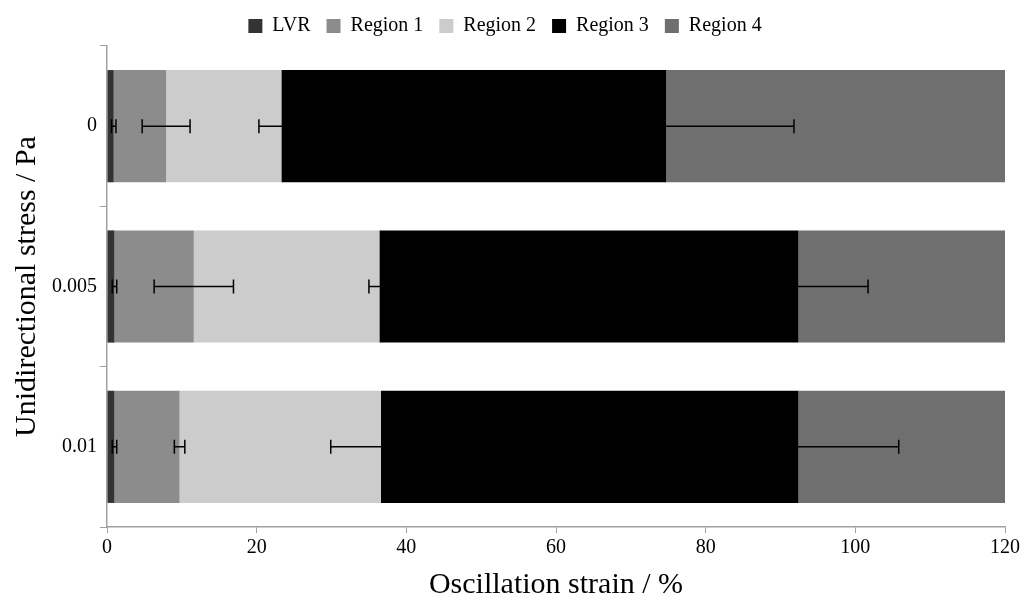  What do you see at coordinates (556, 582) in the screenshot?
I see `x-axis-title: Oscillation strain / %` at bounding box center [556, 582].